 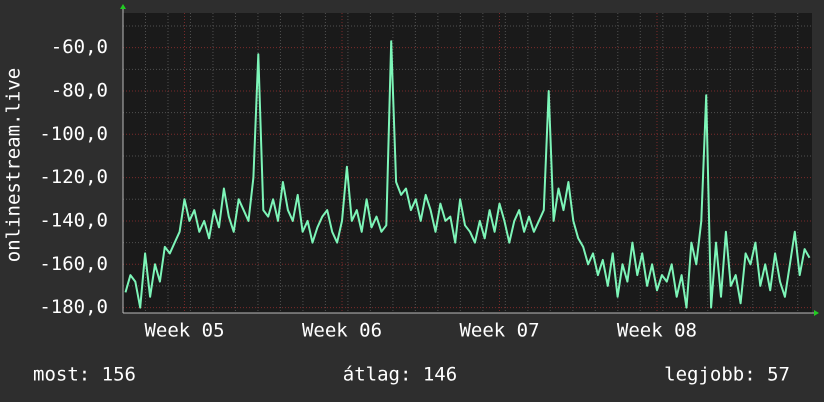 I want to click on y-axis-arrow, so click(x=123, y=6).